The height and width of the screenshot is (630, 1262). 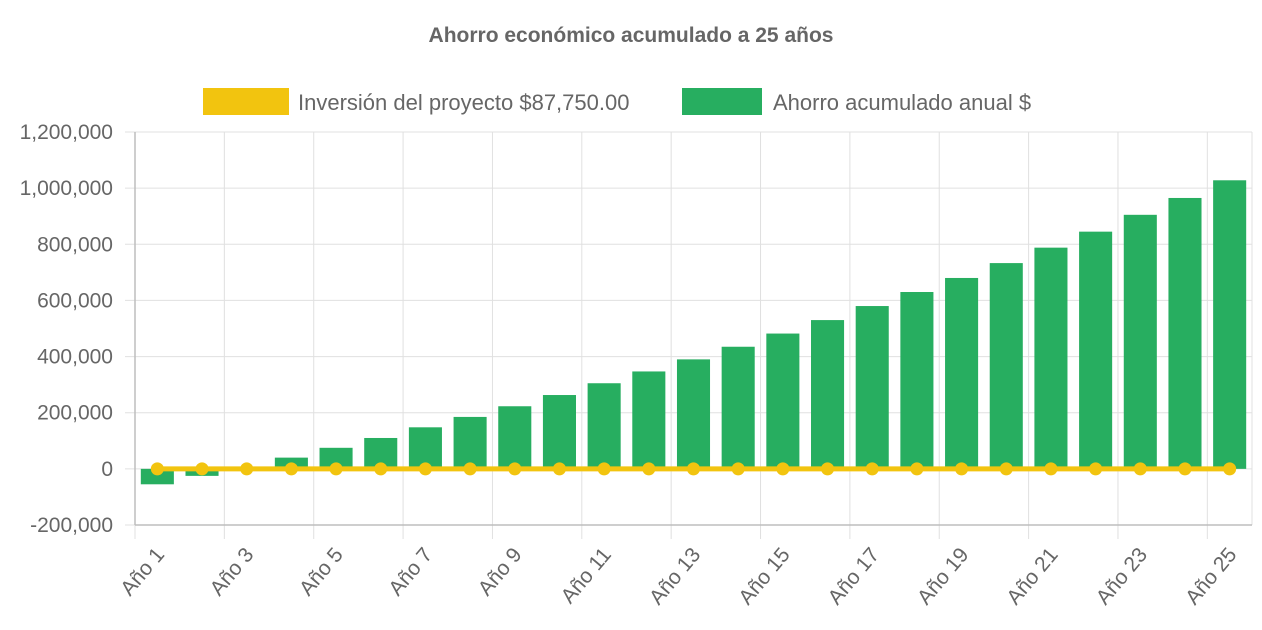 What do you see at coordinates (500, 571) in the screenshot?
I see `x-tick-label: Año 9` at bounding box center [500, 571].